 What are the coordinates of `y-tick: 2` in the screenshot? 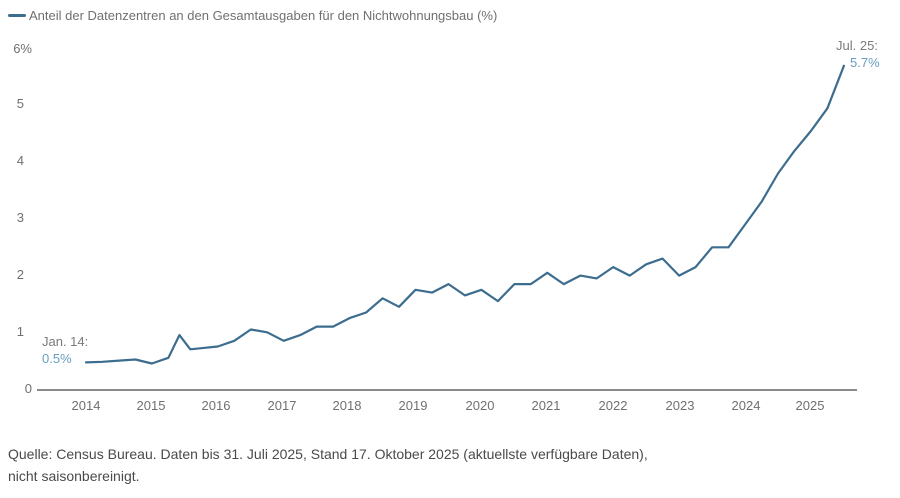 It's located at (20, 274).